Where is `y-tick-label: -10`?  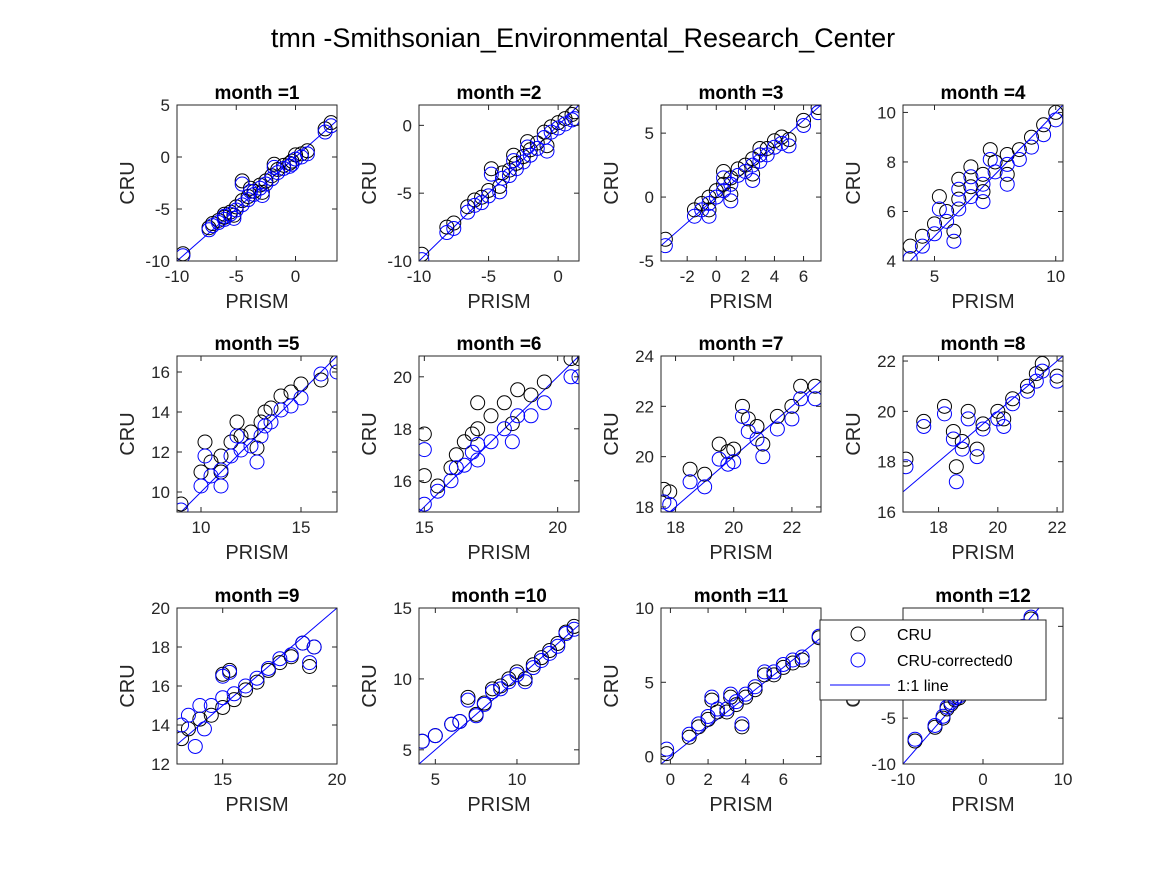 y-tick-label: -10 is located at coordinates (157, 261).